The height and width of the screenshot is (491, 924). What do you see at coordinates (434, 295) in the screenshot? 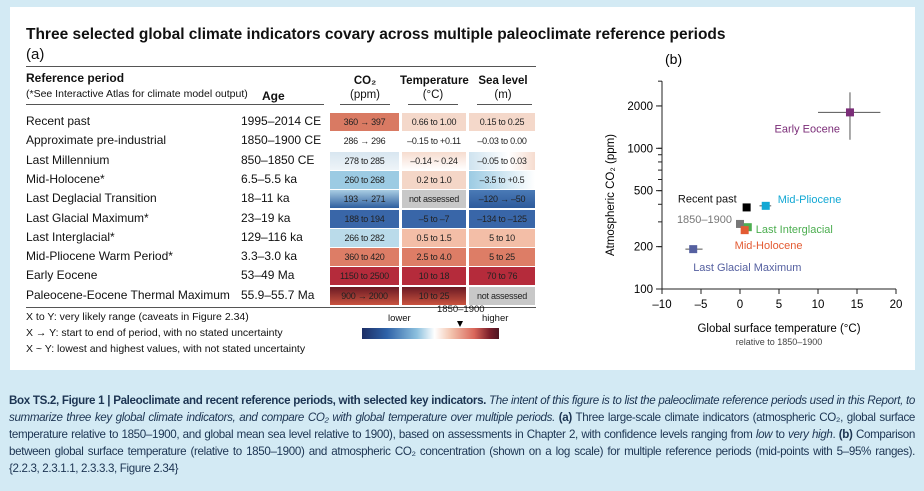
I see `temp-cell: 10 to 25` at bounding box center [434, 295].